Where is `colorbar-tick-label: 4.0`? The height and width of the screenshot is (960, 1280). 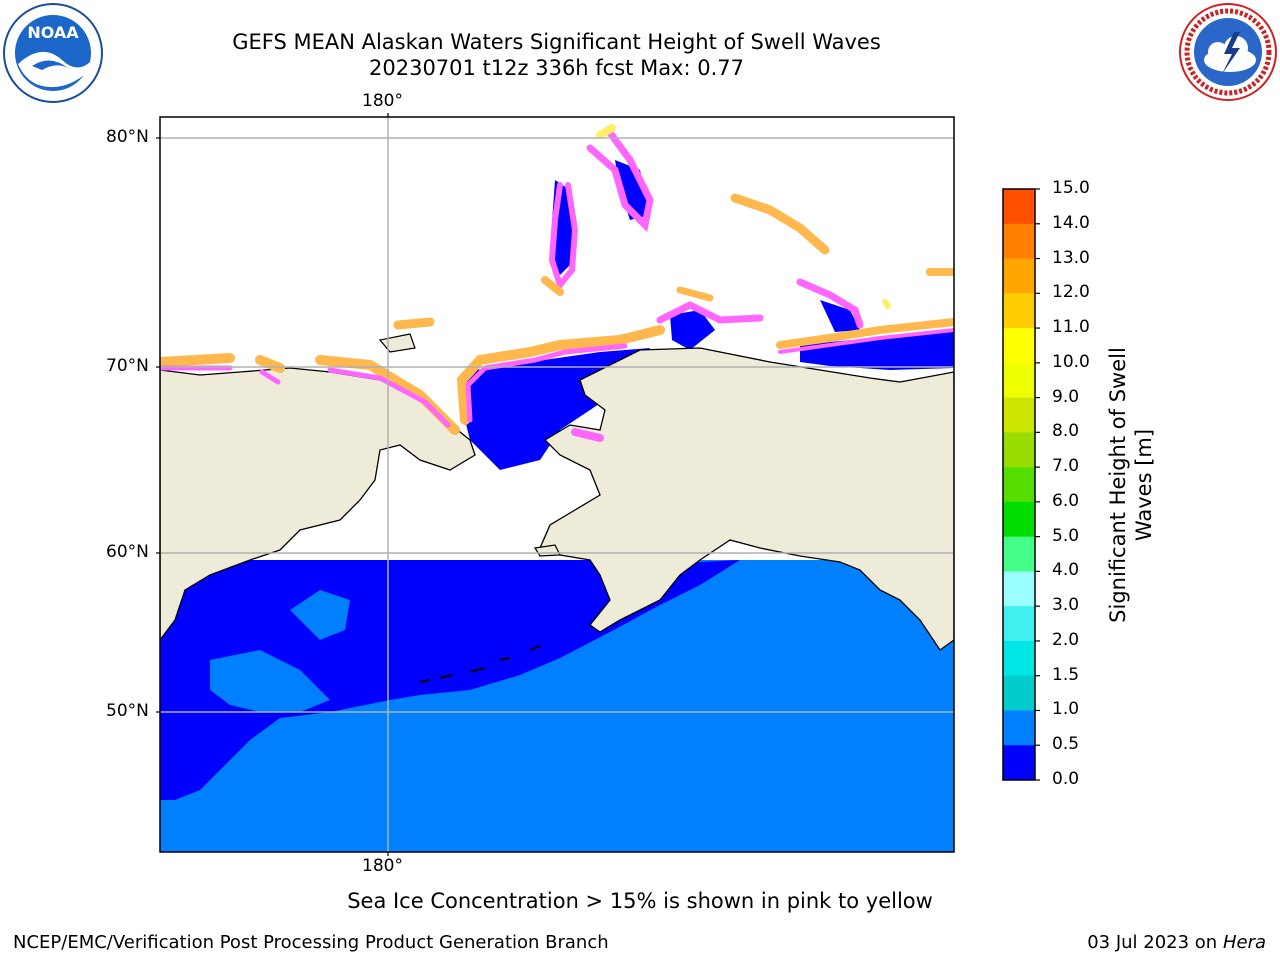 colorbar-tick-label: 4.0 is located at coordinates (1066, 570).